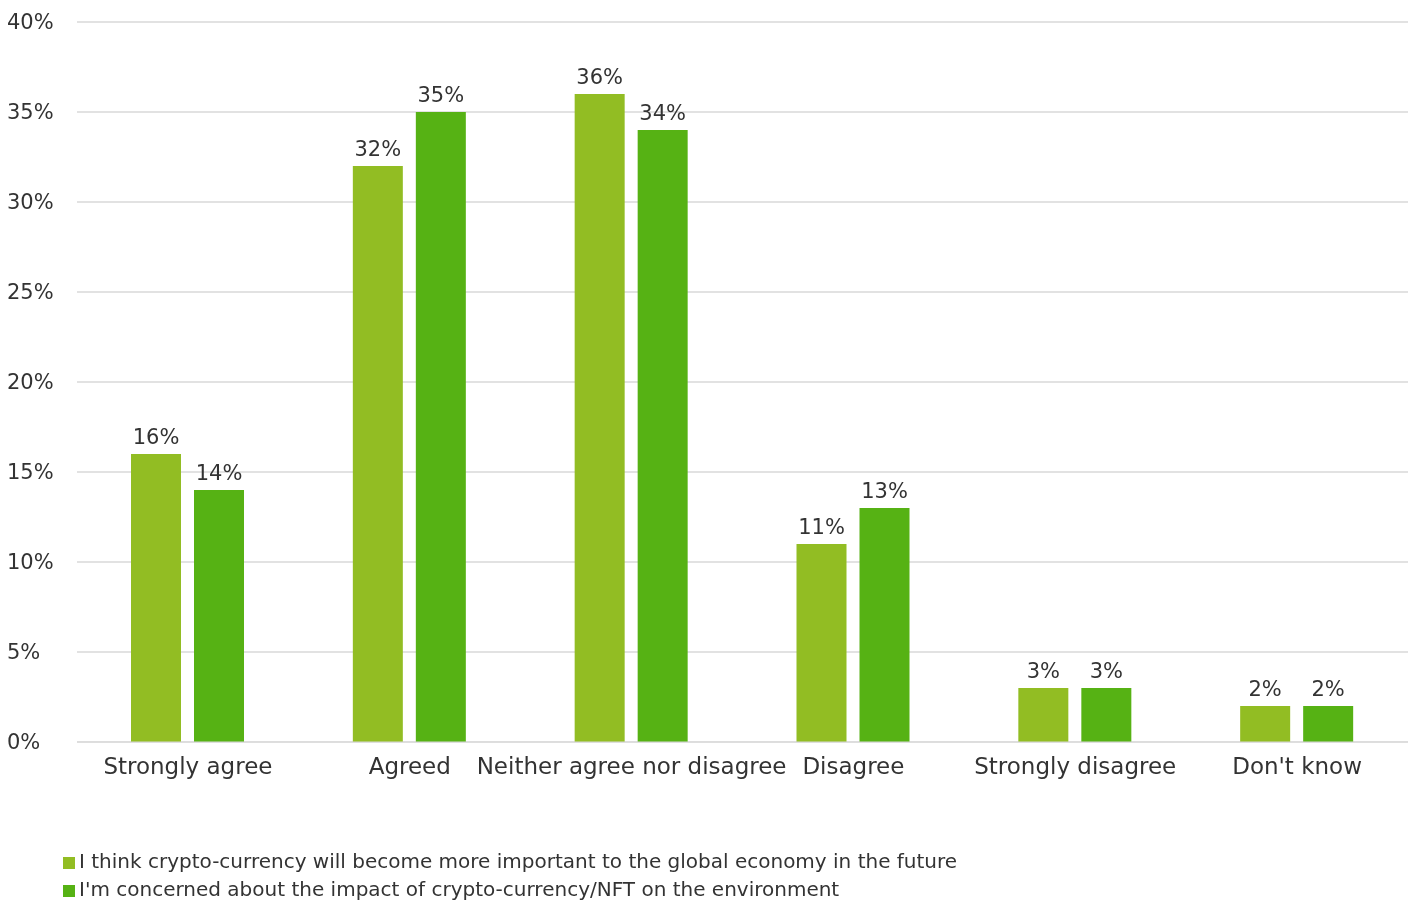  Describe the element at coordinates (30, 292) in the screenshot. I see `y-tick-label: 25%` at that location.